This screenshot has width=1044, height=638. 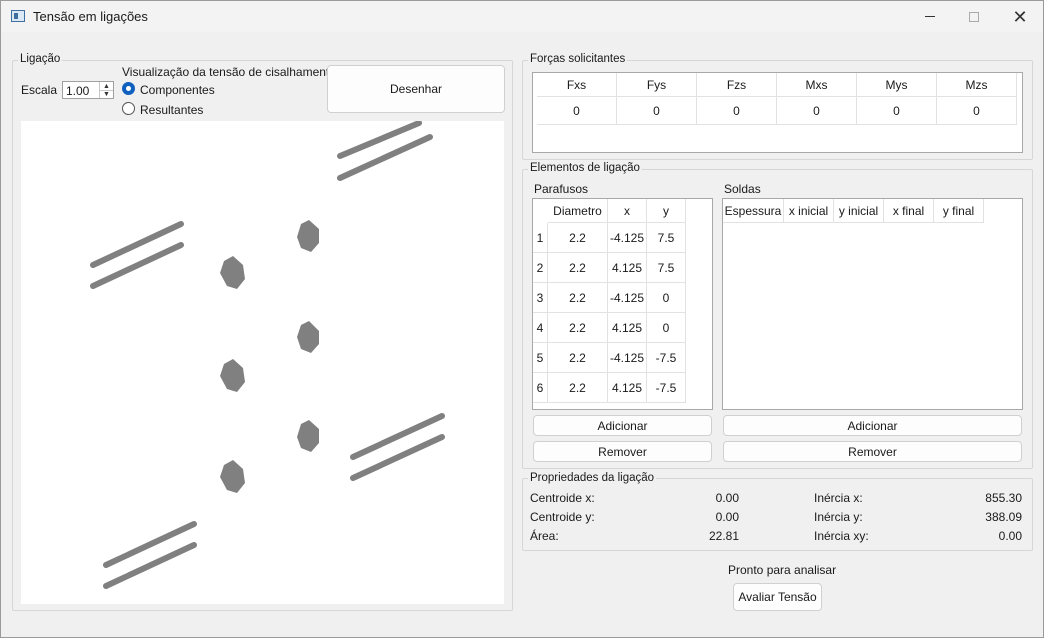 I want to click on forcas-group, so click(x=777, y=110).